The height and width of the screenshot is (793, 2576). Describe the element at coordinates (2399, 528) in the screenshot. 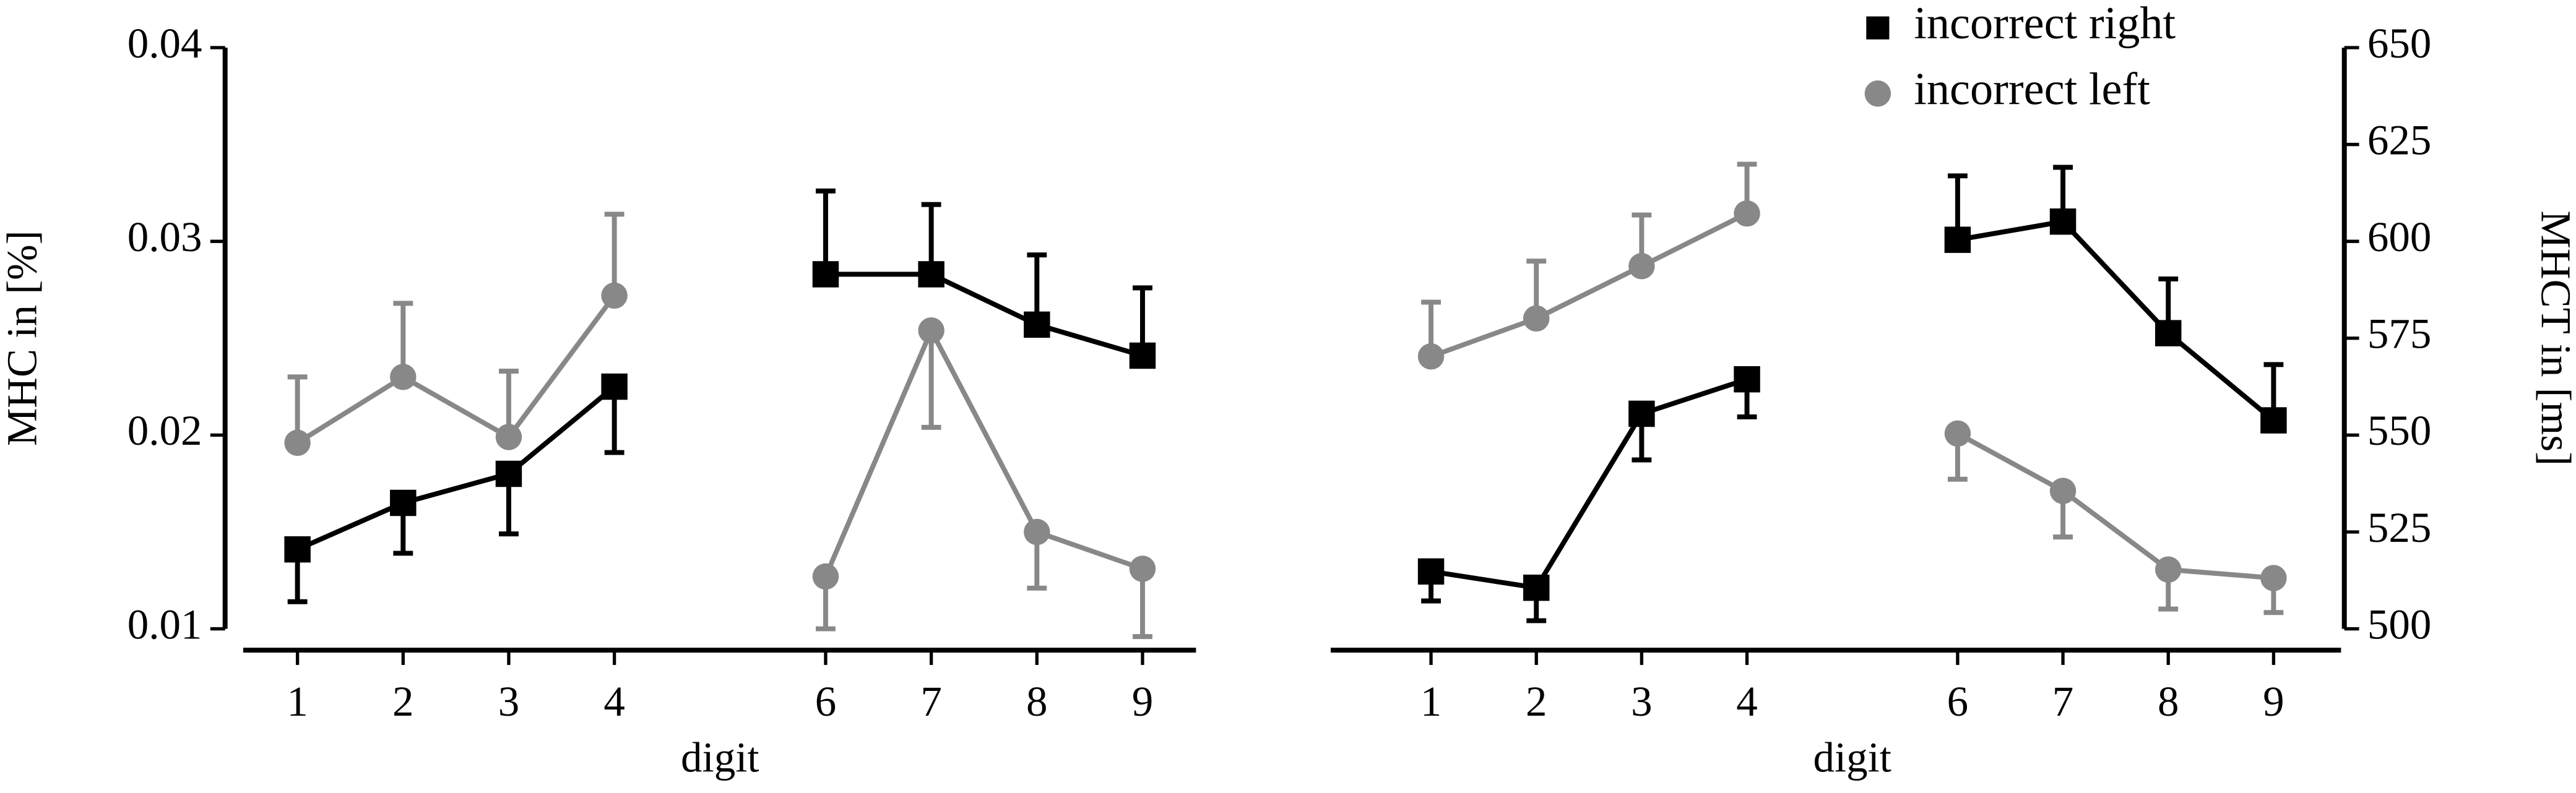

I see `y-tick-label: 525` at that location.